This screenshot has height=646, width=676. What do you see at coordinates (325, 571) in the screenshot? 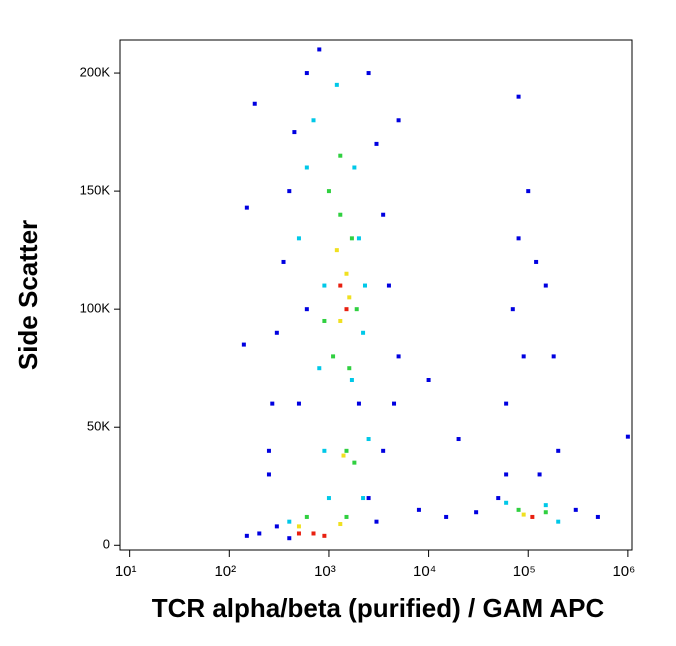
I see `x-tick-label: 10³` at bounding box center [325, 571].